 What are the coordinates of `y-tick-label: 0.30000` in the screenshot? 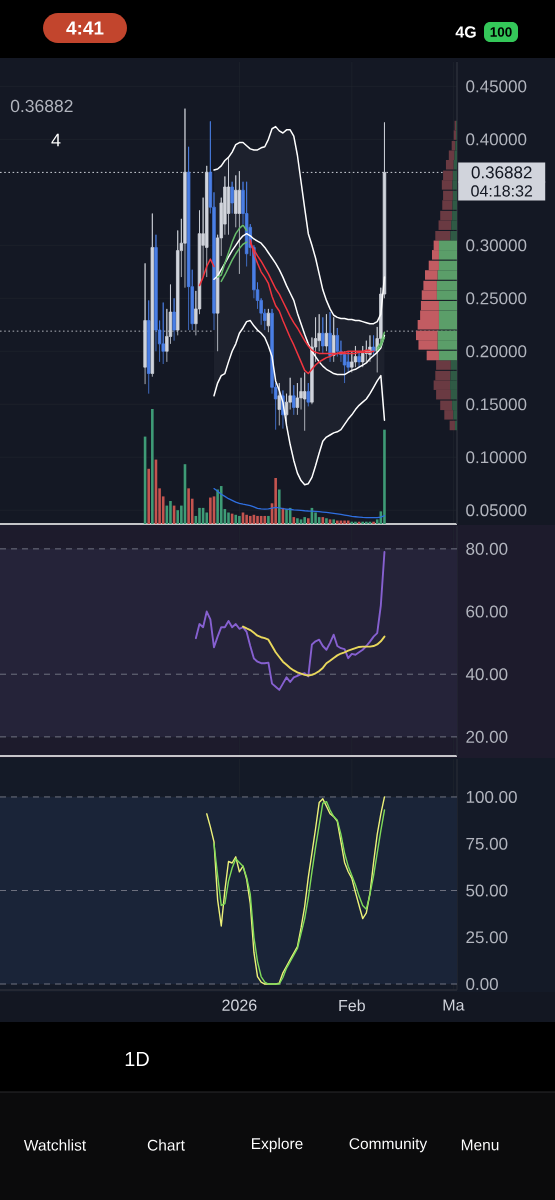 It's located at (496, 245).